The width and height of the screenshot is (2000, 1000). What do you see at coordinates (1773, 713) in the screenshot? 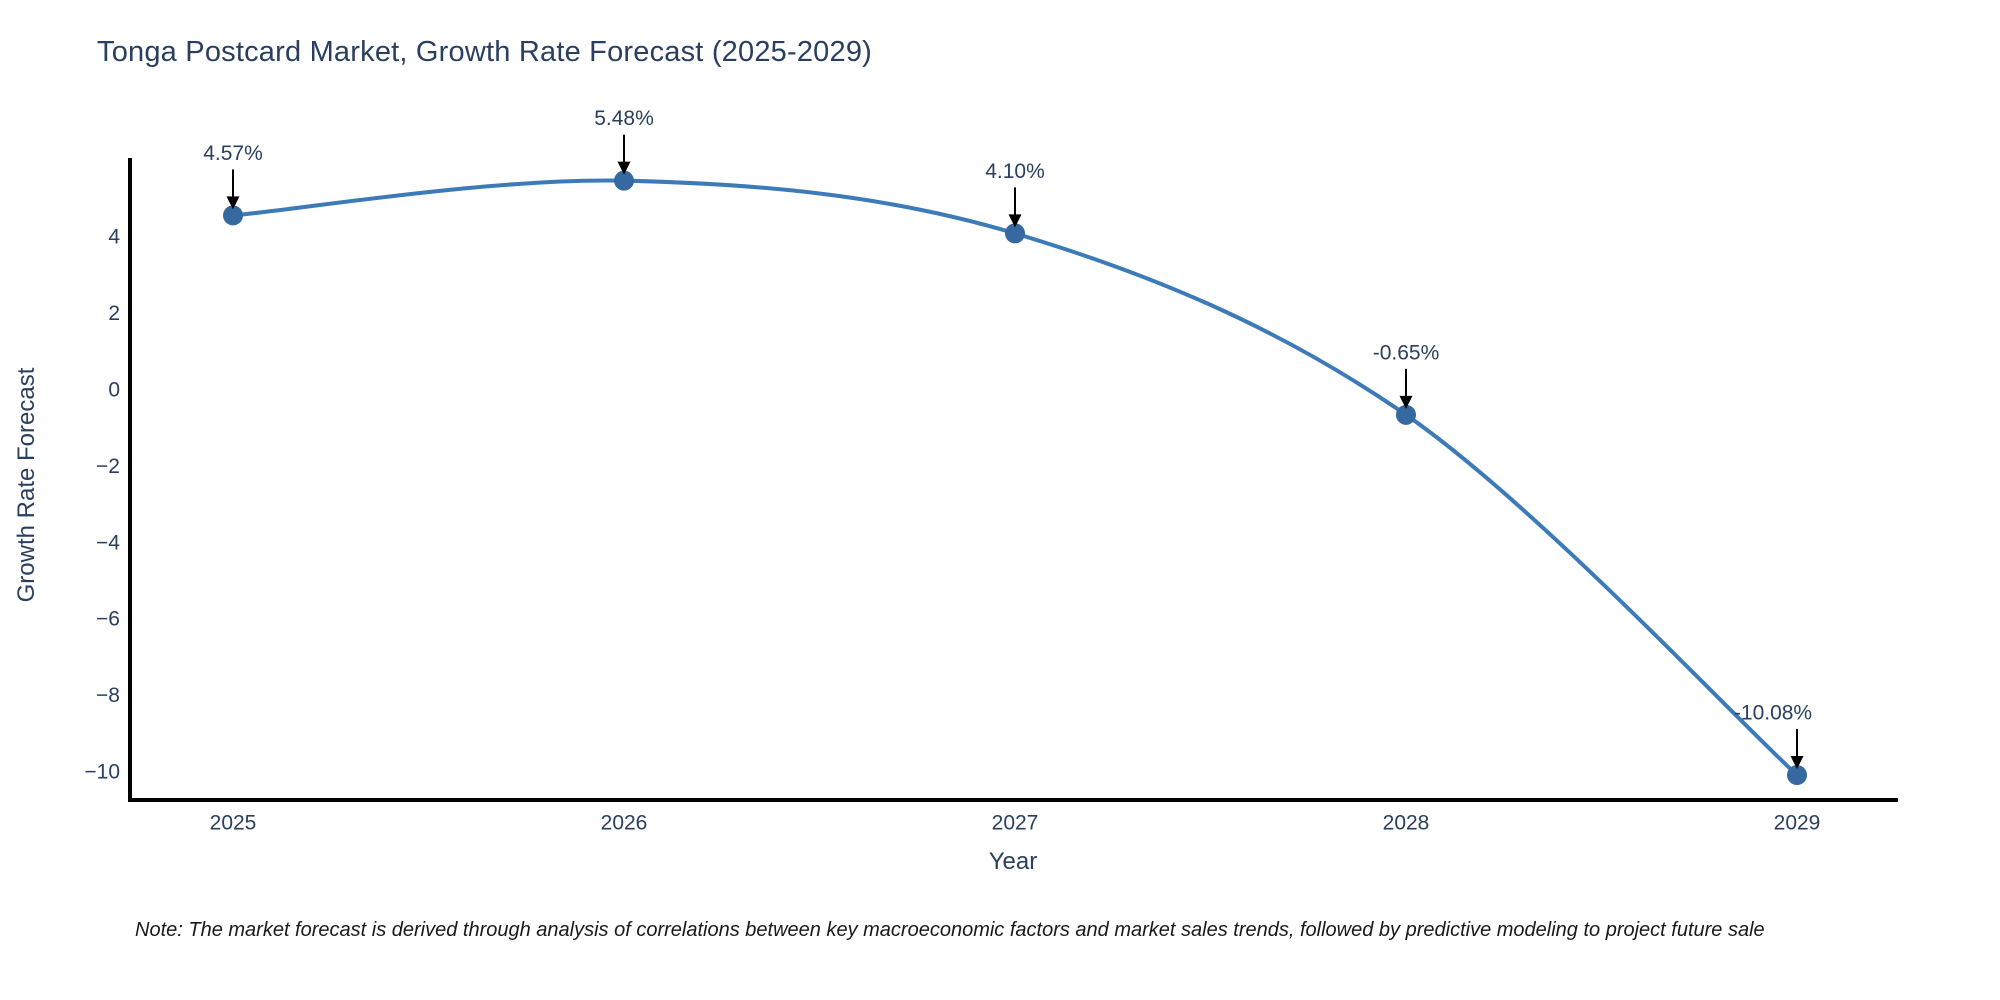
I see `point-value-label: -10.08%` at bounding box center [1773, 713].